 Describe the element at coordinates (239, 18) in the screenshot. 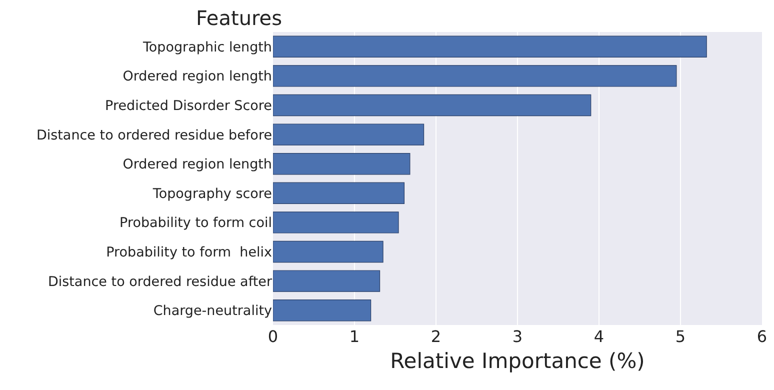

I see `y-axis-title: Features` at that location.